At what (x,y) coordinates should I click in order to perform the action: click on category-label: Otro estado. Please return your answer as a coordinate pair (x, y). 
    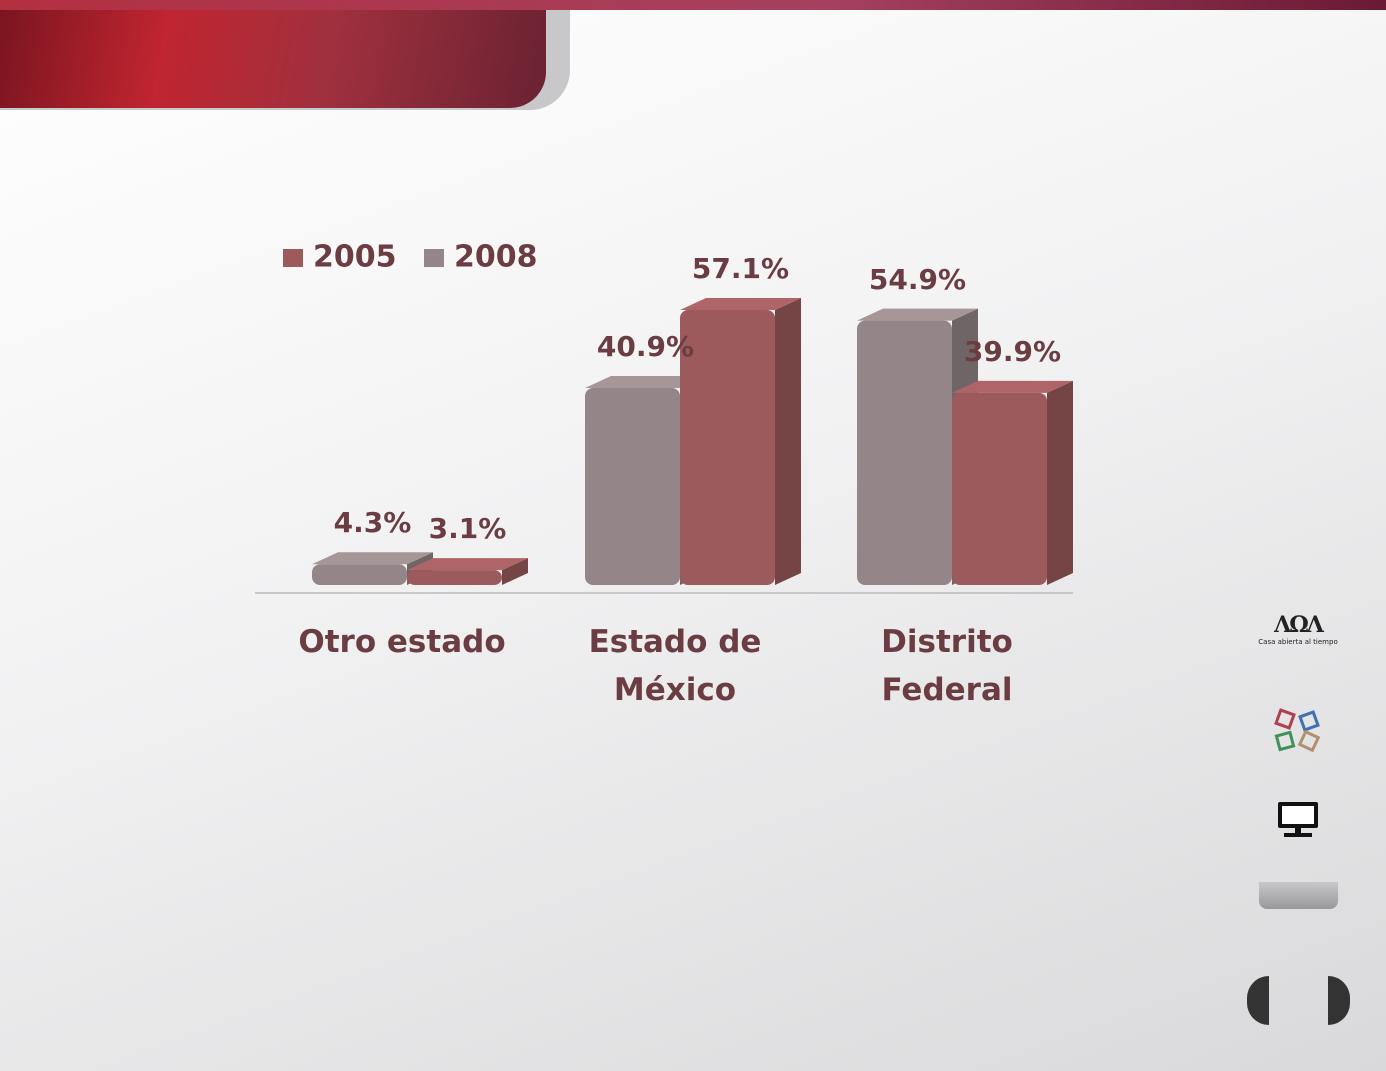
    Looking at the image, I should click on (402, 642).